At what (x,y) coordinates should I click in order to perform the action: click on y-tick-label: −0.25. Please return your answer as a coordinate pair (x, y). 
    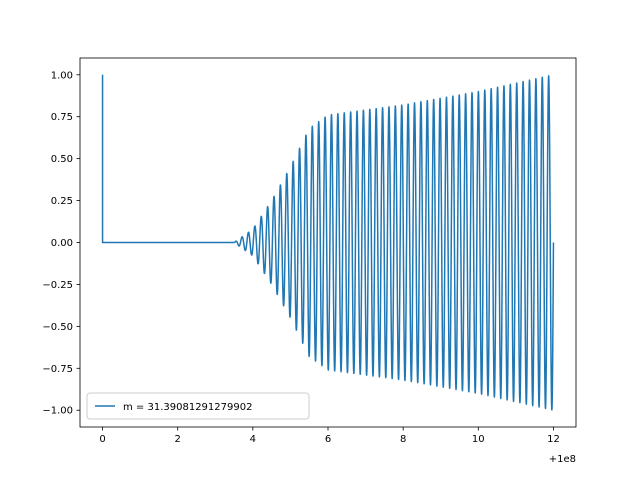
    Looking at the image, I should click on (57, 285).